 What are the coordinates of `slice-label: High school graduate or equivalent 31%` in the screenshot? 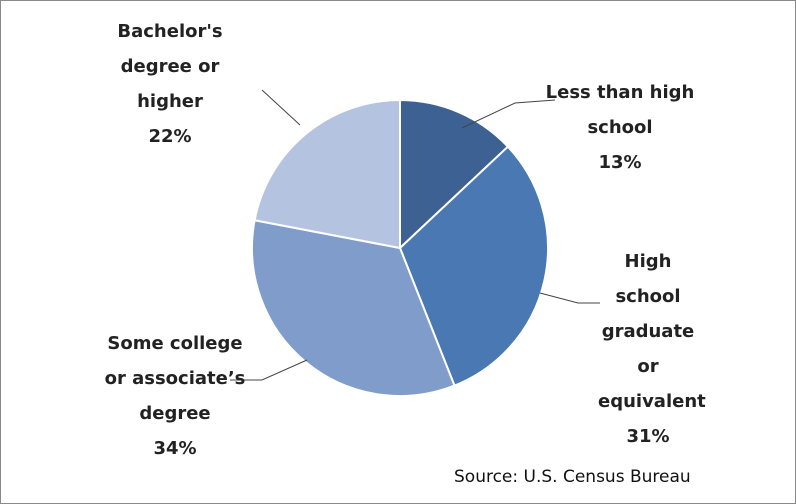 It's located at (652, 349).